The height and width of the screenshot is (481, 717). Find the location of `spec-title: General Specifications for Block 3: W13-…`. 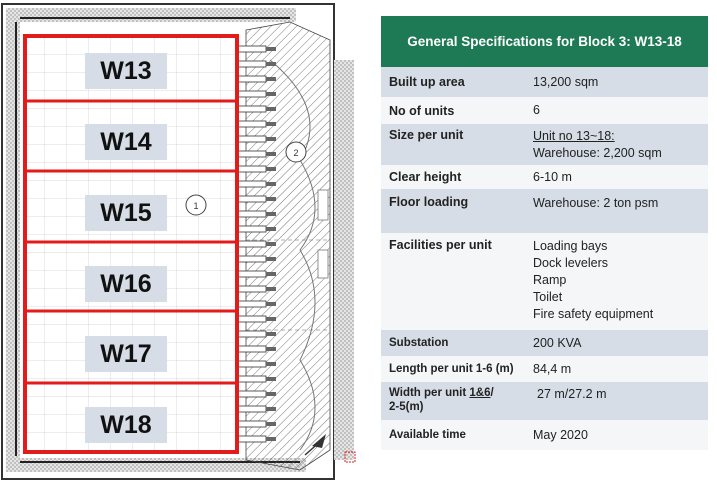

spec-title: General Specifications for Block 3: W13-… is located at coordinates (544, 41).